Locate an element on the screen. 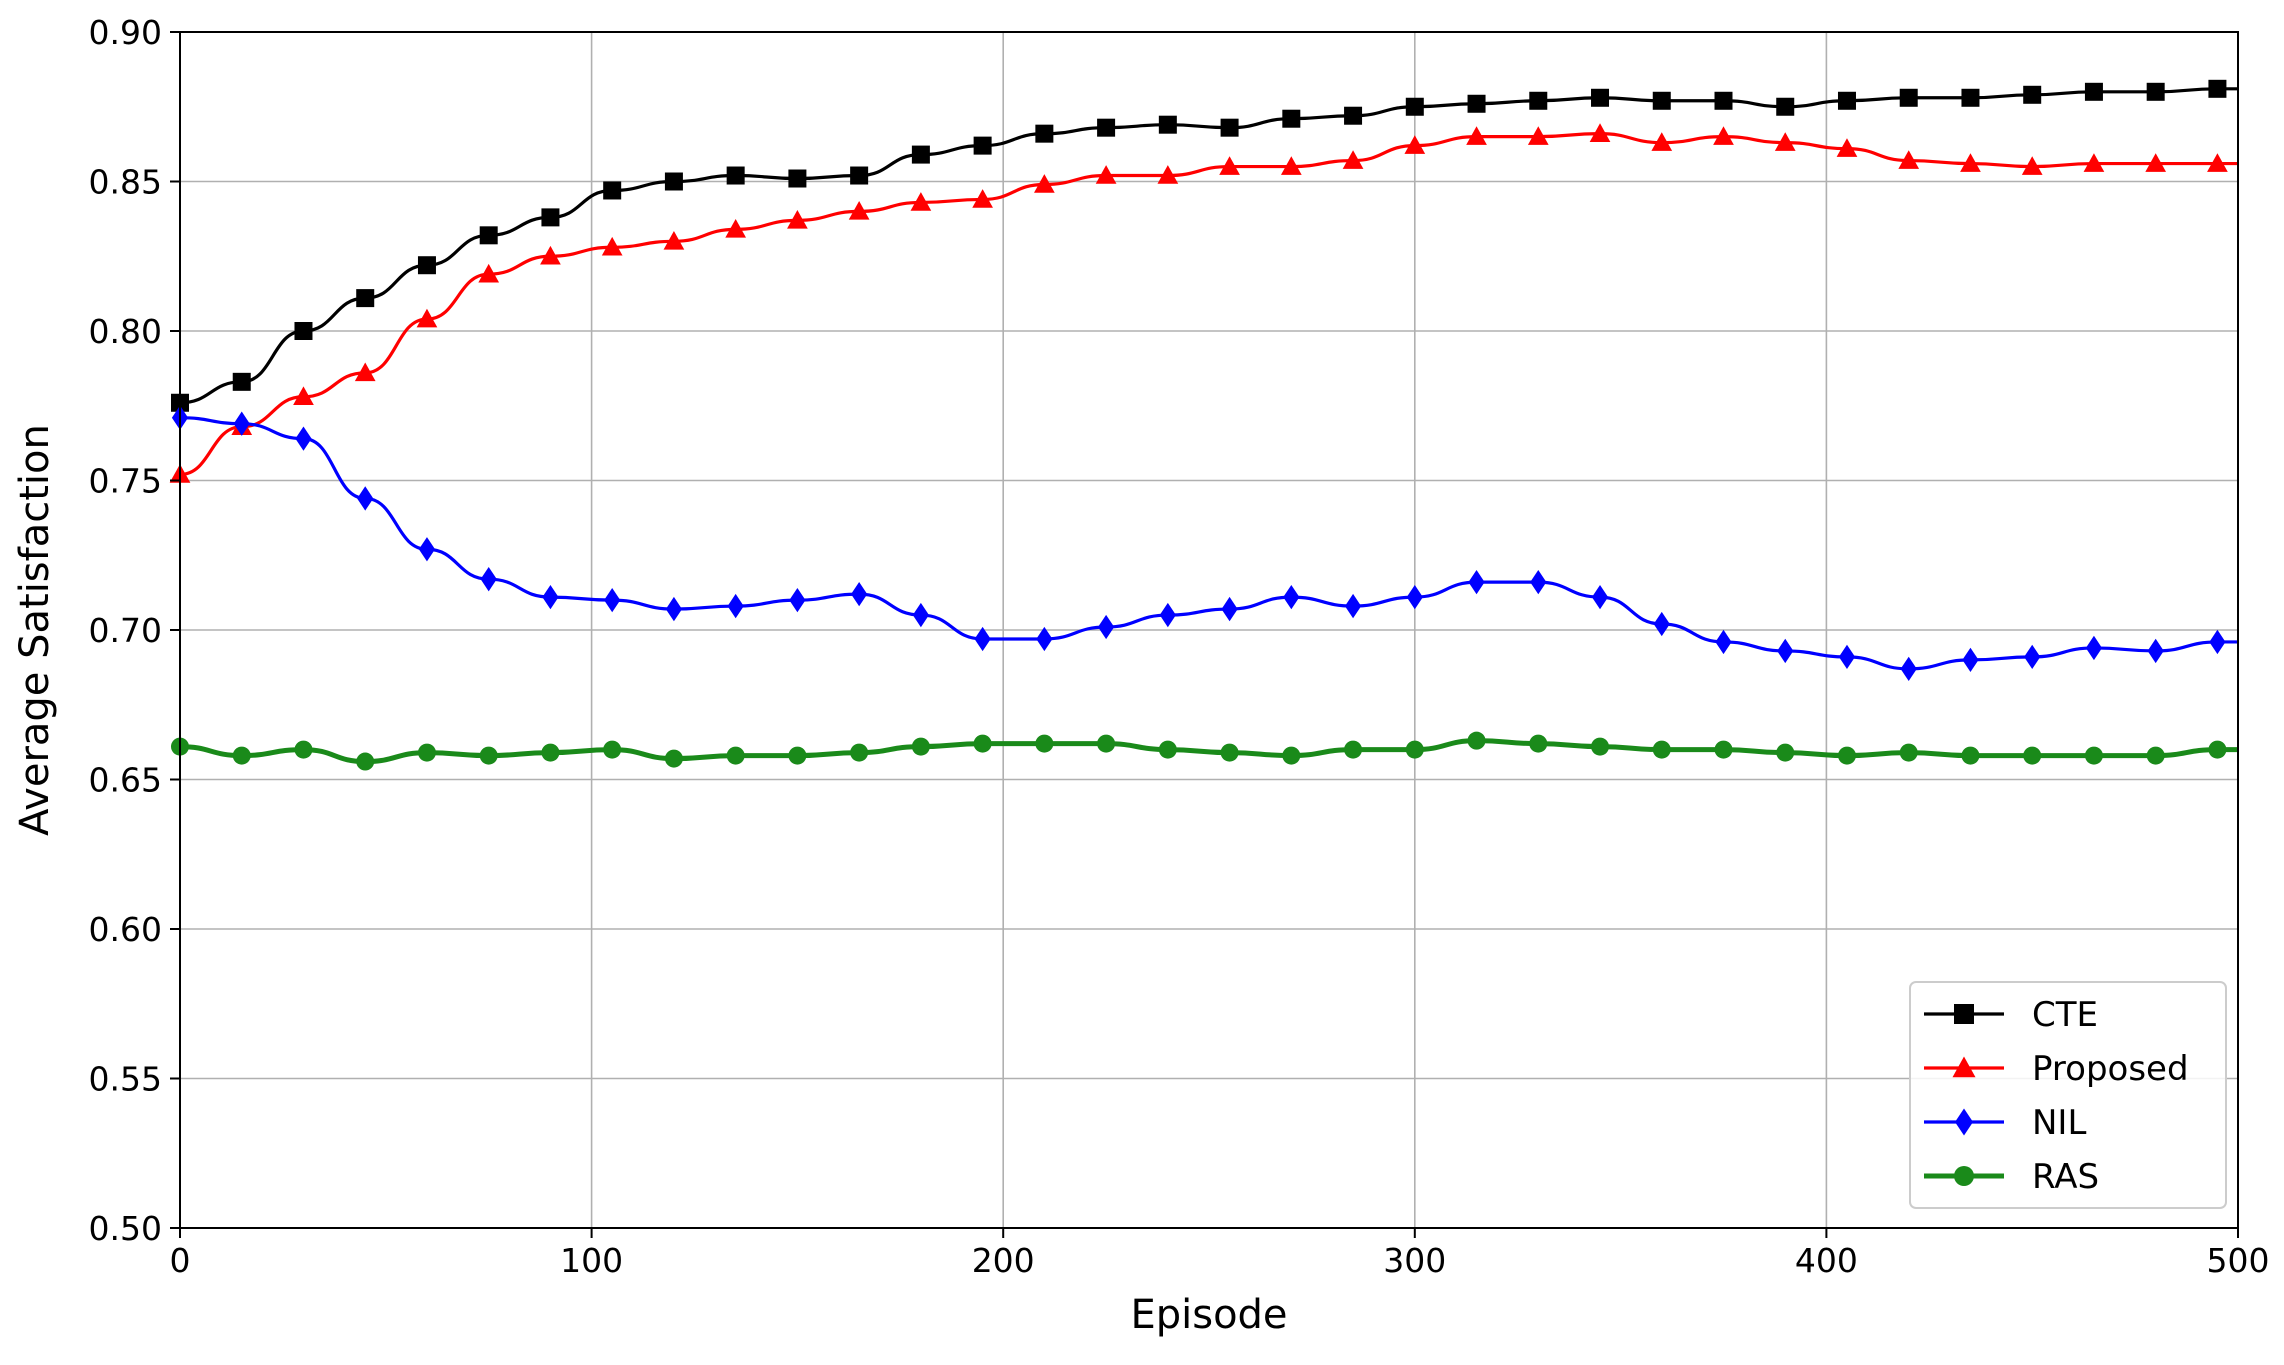 The image size is (2284, 1365). y-tick-label: 0.70 is located at coordinates (125, 630).